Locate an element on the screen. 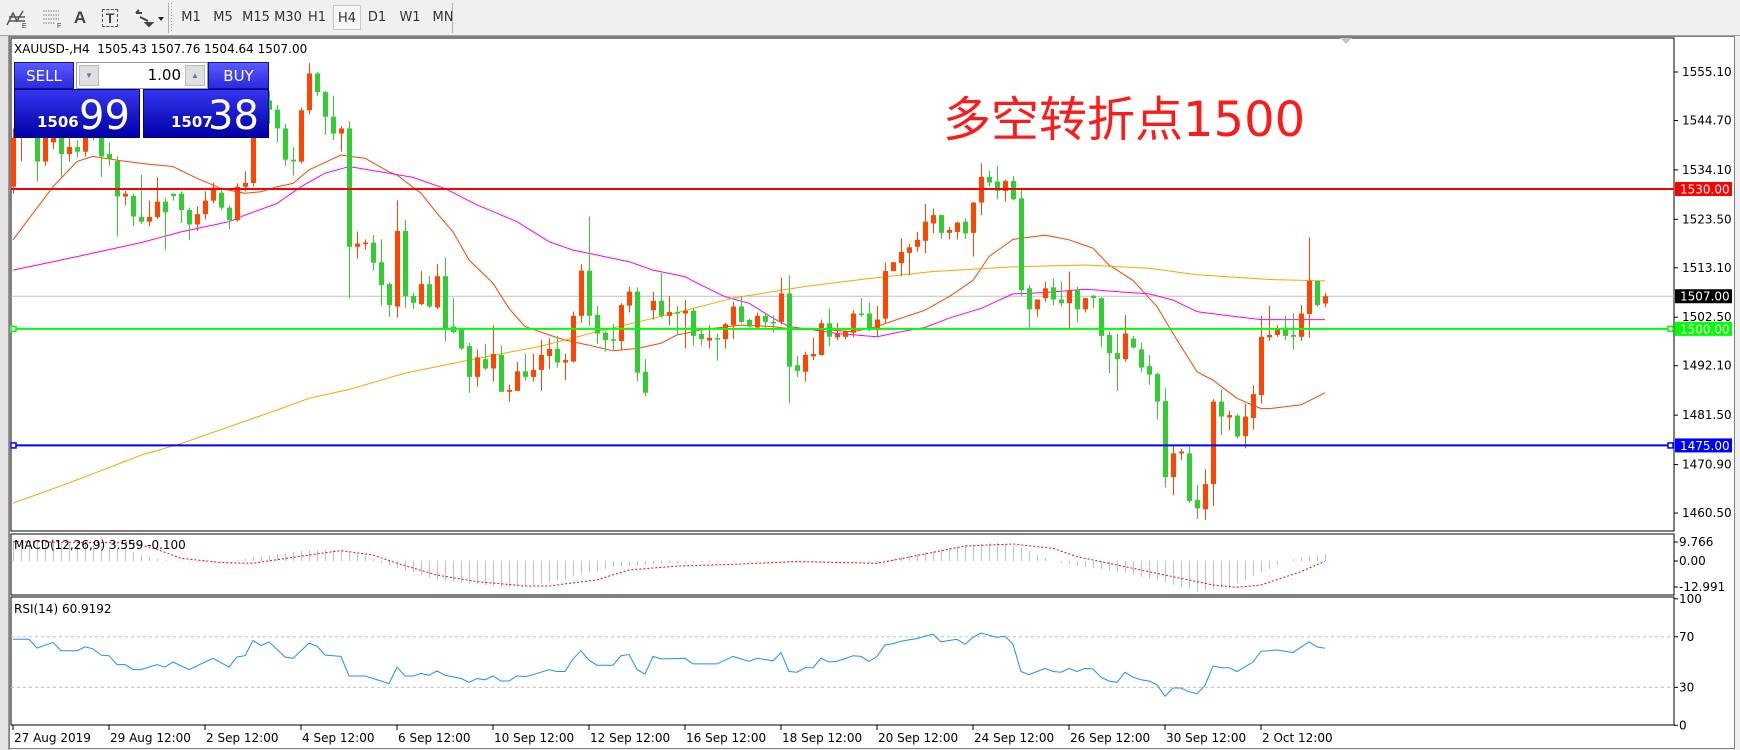 This screenshot has height=750, width=1740. lot-size-input: 1.00 is located at coordinates (164, 75).